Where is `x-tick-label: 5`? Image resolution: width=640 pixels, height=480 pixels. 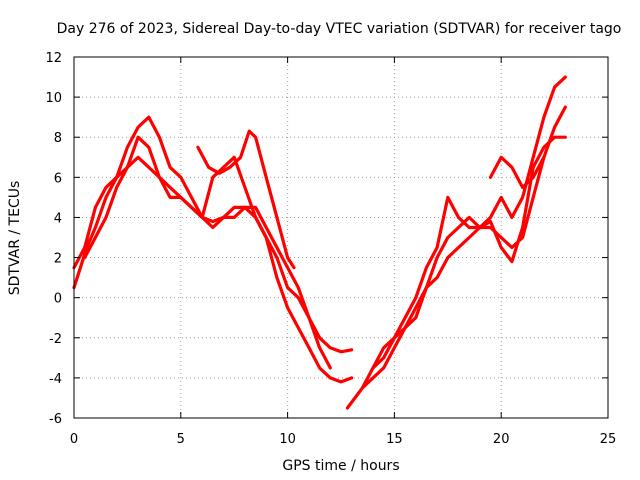
x-tick-label: 5 is located at coordinates (181, 439).